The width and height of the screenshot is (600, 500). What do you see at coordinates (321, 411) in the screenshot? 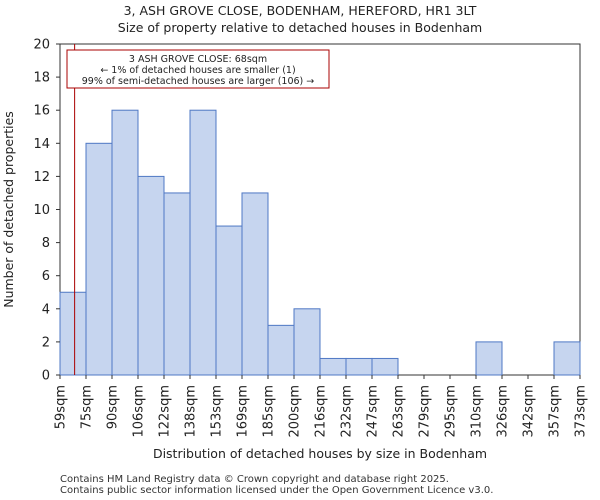
I see `x-tick-label-216sqm: 216sqm` at bounding box center [321, 411].